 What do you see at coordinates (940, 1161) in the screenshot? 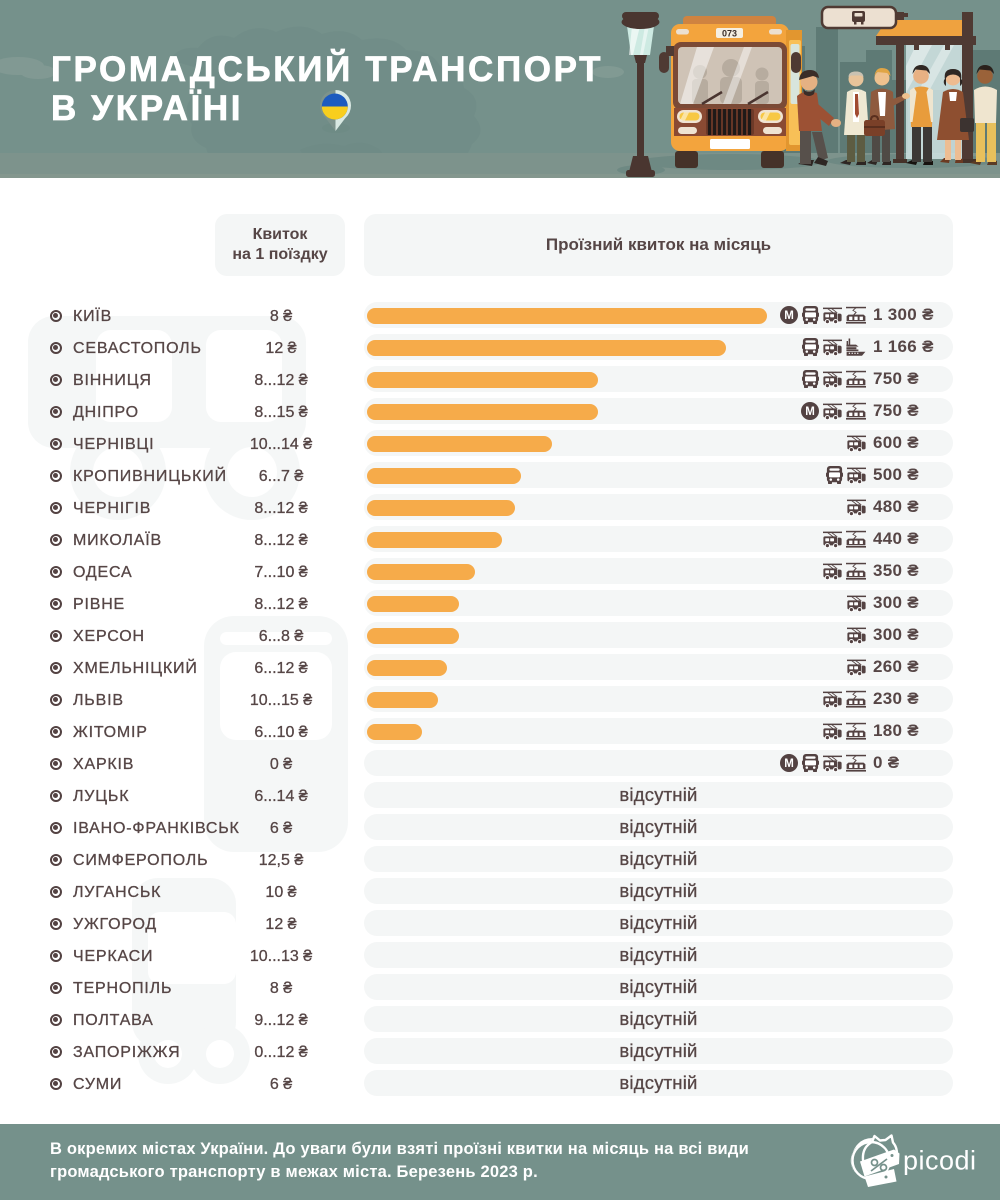
I see `svg-text: picodi` at bounding box center [940, 1161].